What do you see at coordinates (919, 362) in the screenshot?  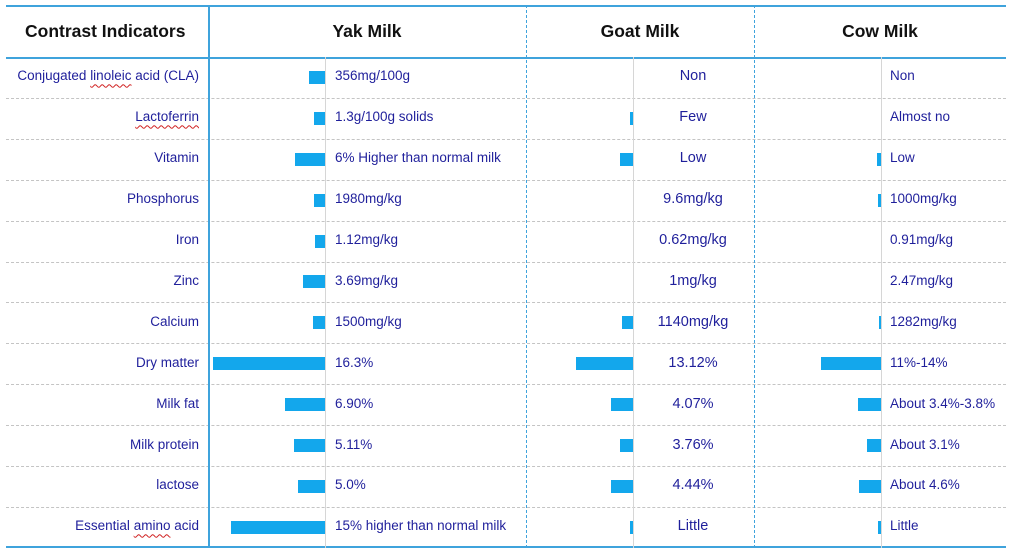 I see `cow-value: 11%-14%` at bounding box center [919, 362].